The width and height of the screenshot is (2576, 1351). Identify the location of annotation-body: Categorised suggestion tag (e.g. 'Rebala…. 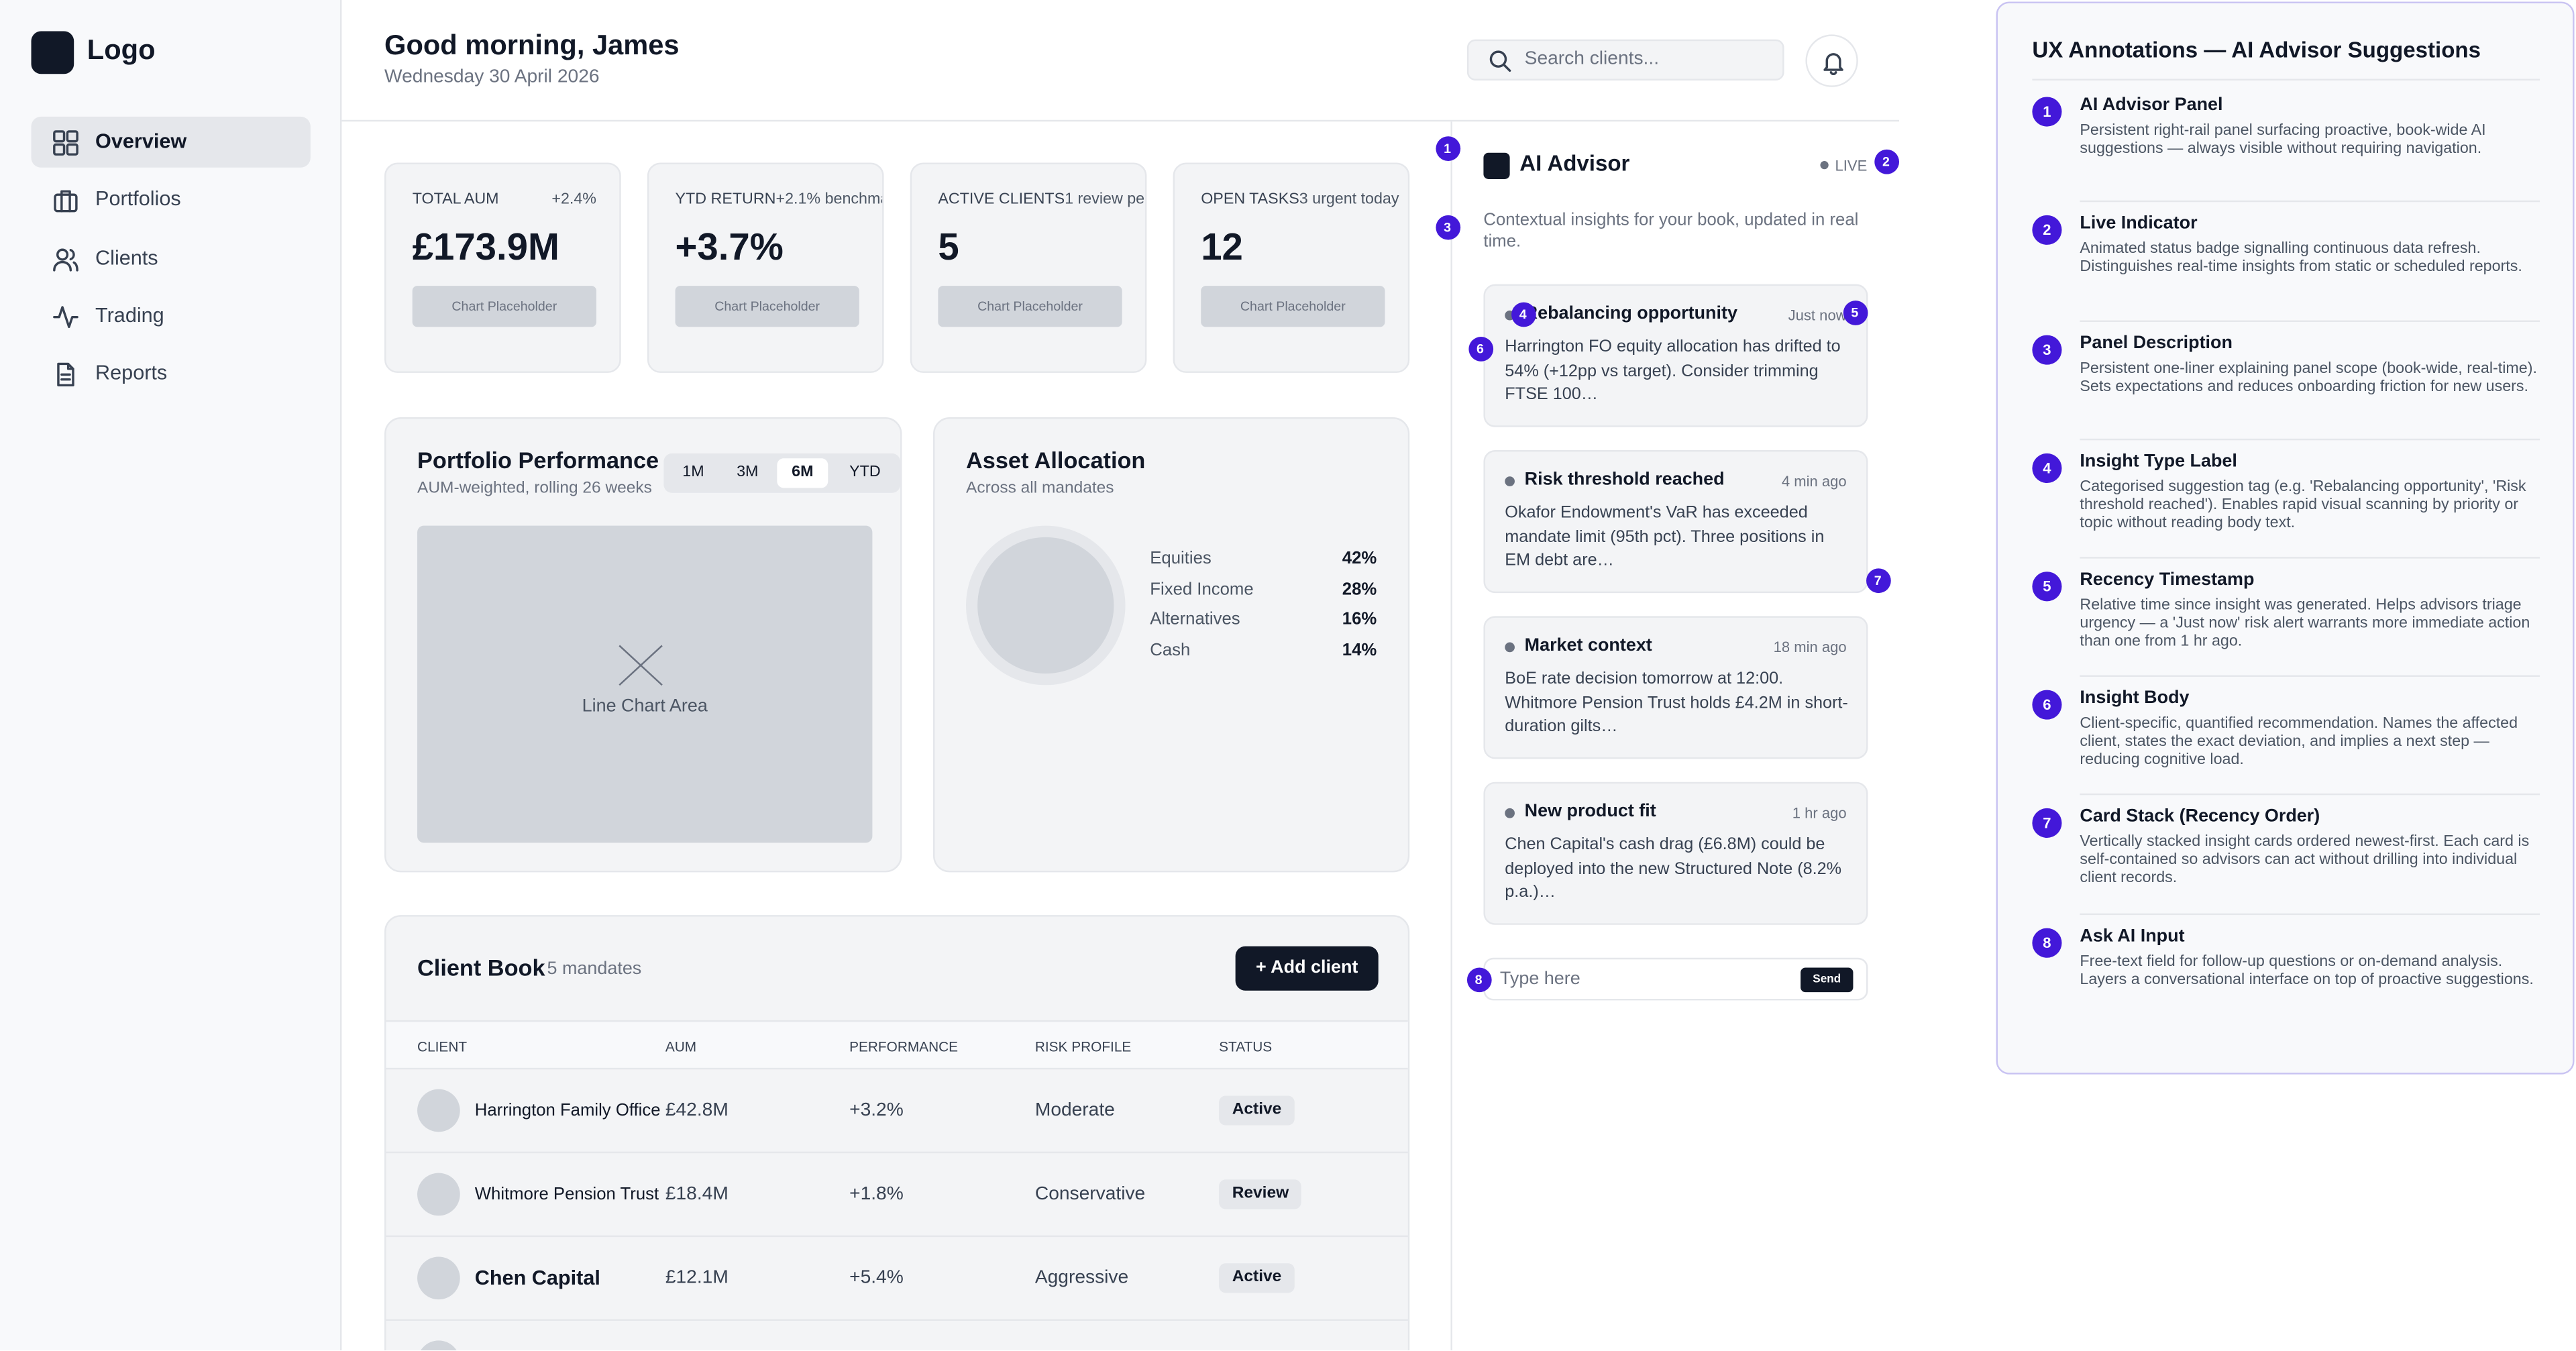
(2303, 505).